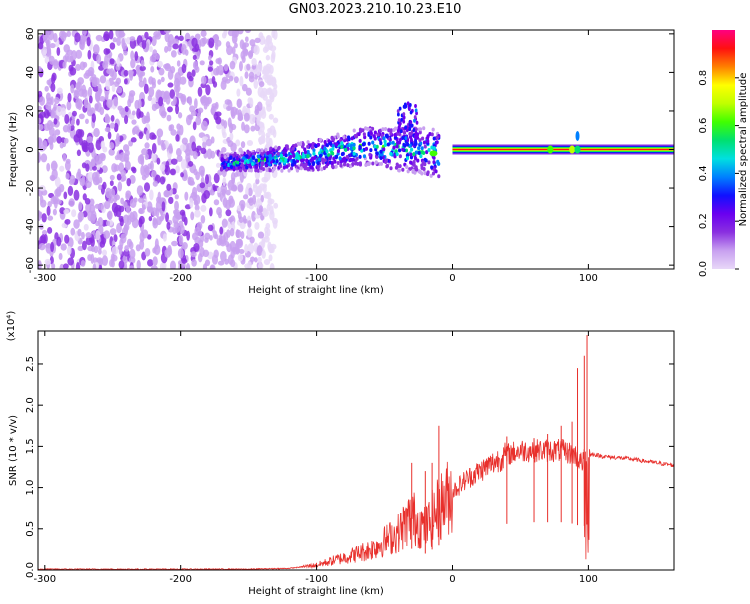 This screenshot has height=604, width=750. Describe the element at coordinates (30, 111) in the screenshot. I see `spec-ytick-label: 20` at that location.